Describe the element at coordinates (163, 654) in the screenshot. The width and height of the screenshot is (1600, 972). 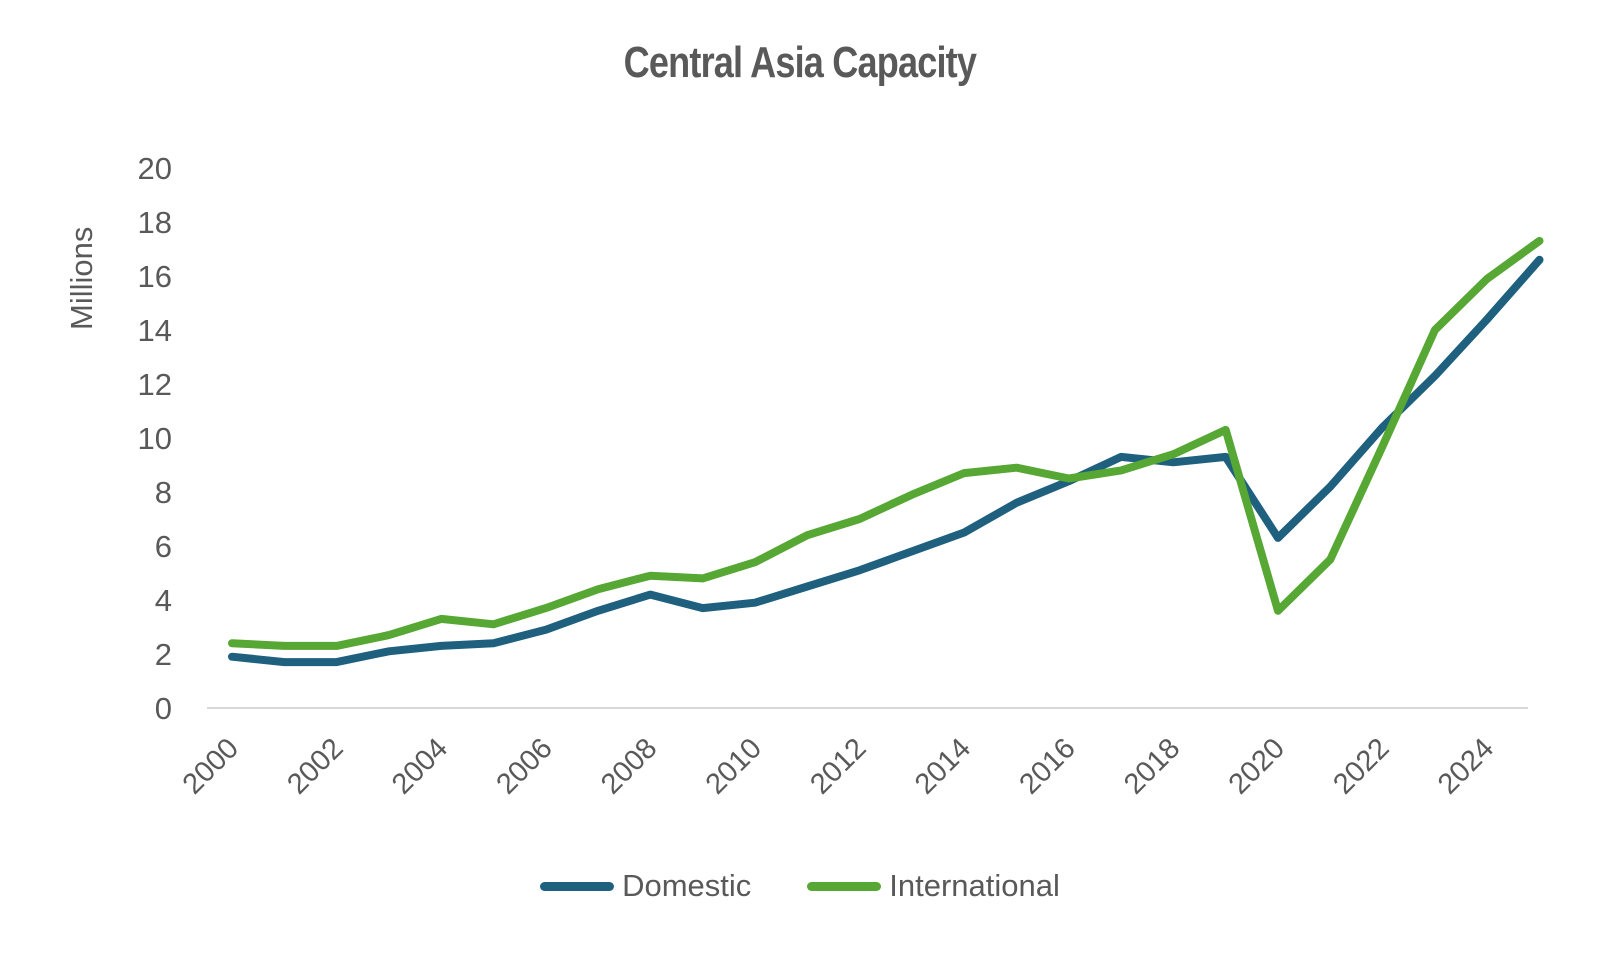
I see `y-tick-label: 2` at that location.